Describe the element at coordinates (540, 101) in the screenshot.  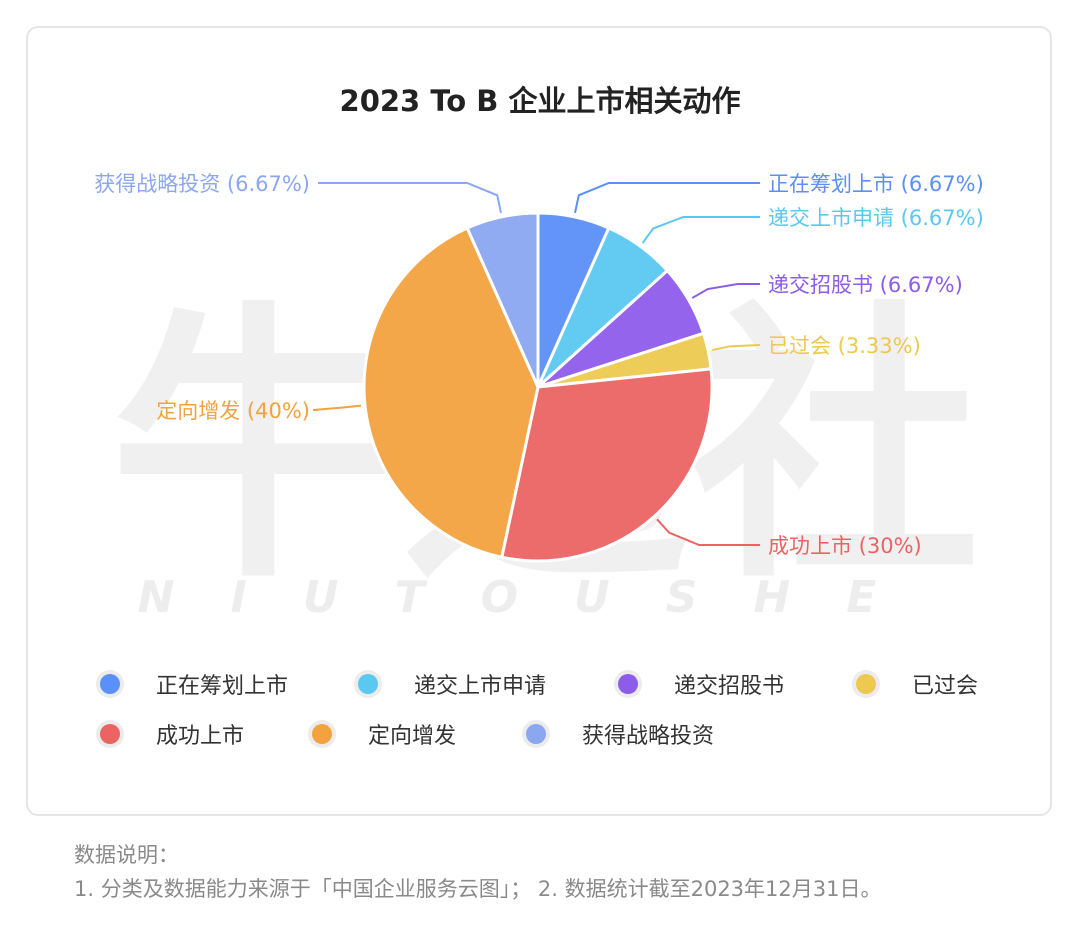
I see `chart-title: 2023 To B 企业上市相关动作` at that location.